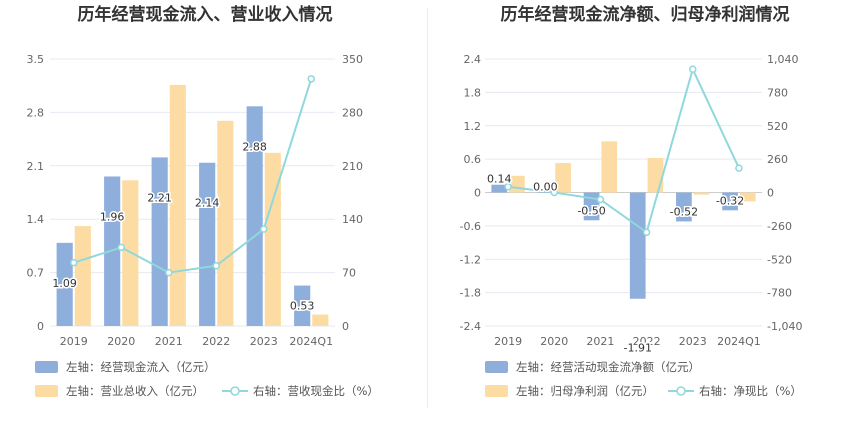 This screenshot has width=850, height=437. Describe the element at coordinates (352, 166) in the screenshot. I see `right-axis-tick-label: 210` at that location.